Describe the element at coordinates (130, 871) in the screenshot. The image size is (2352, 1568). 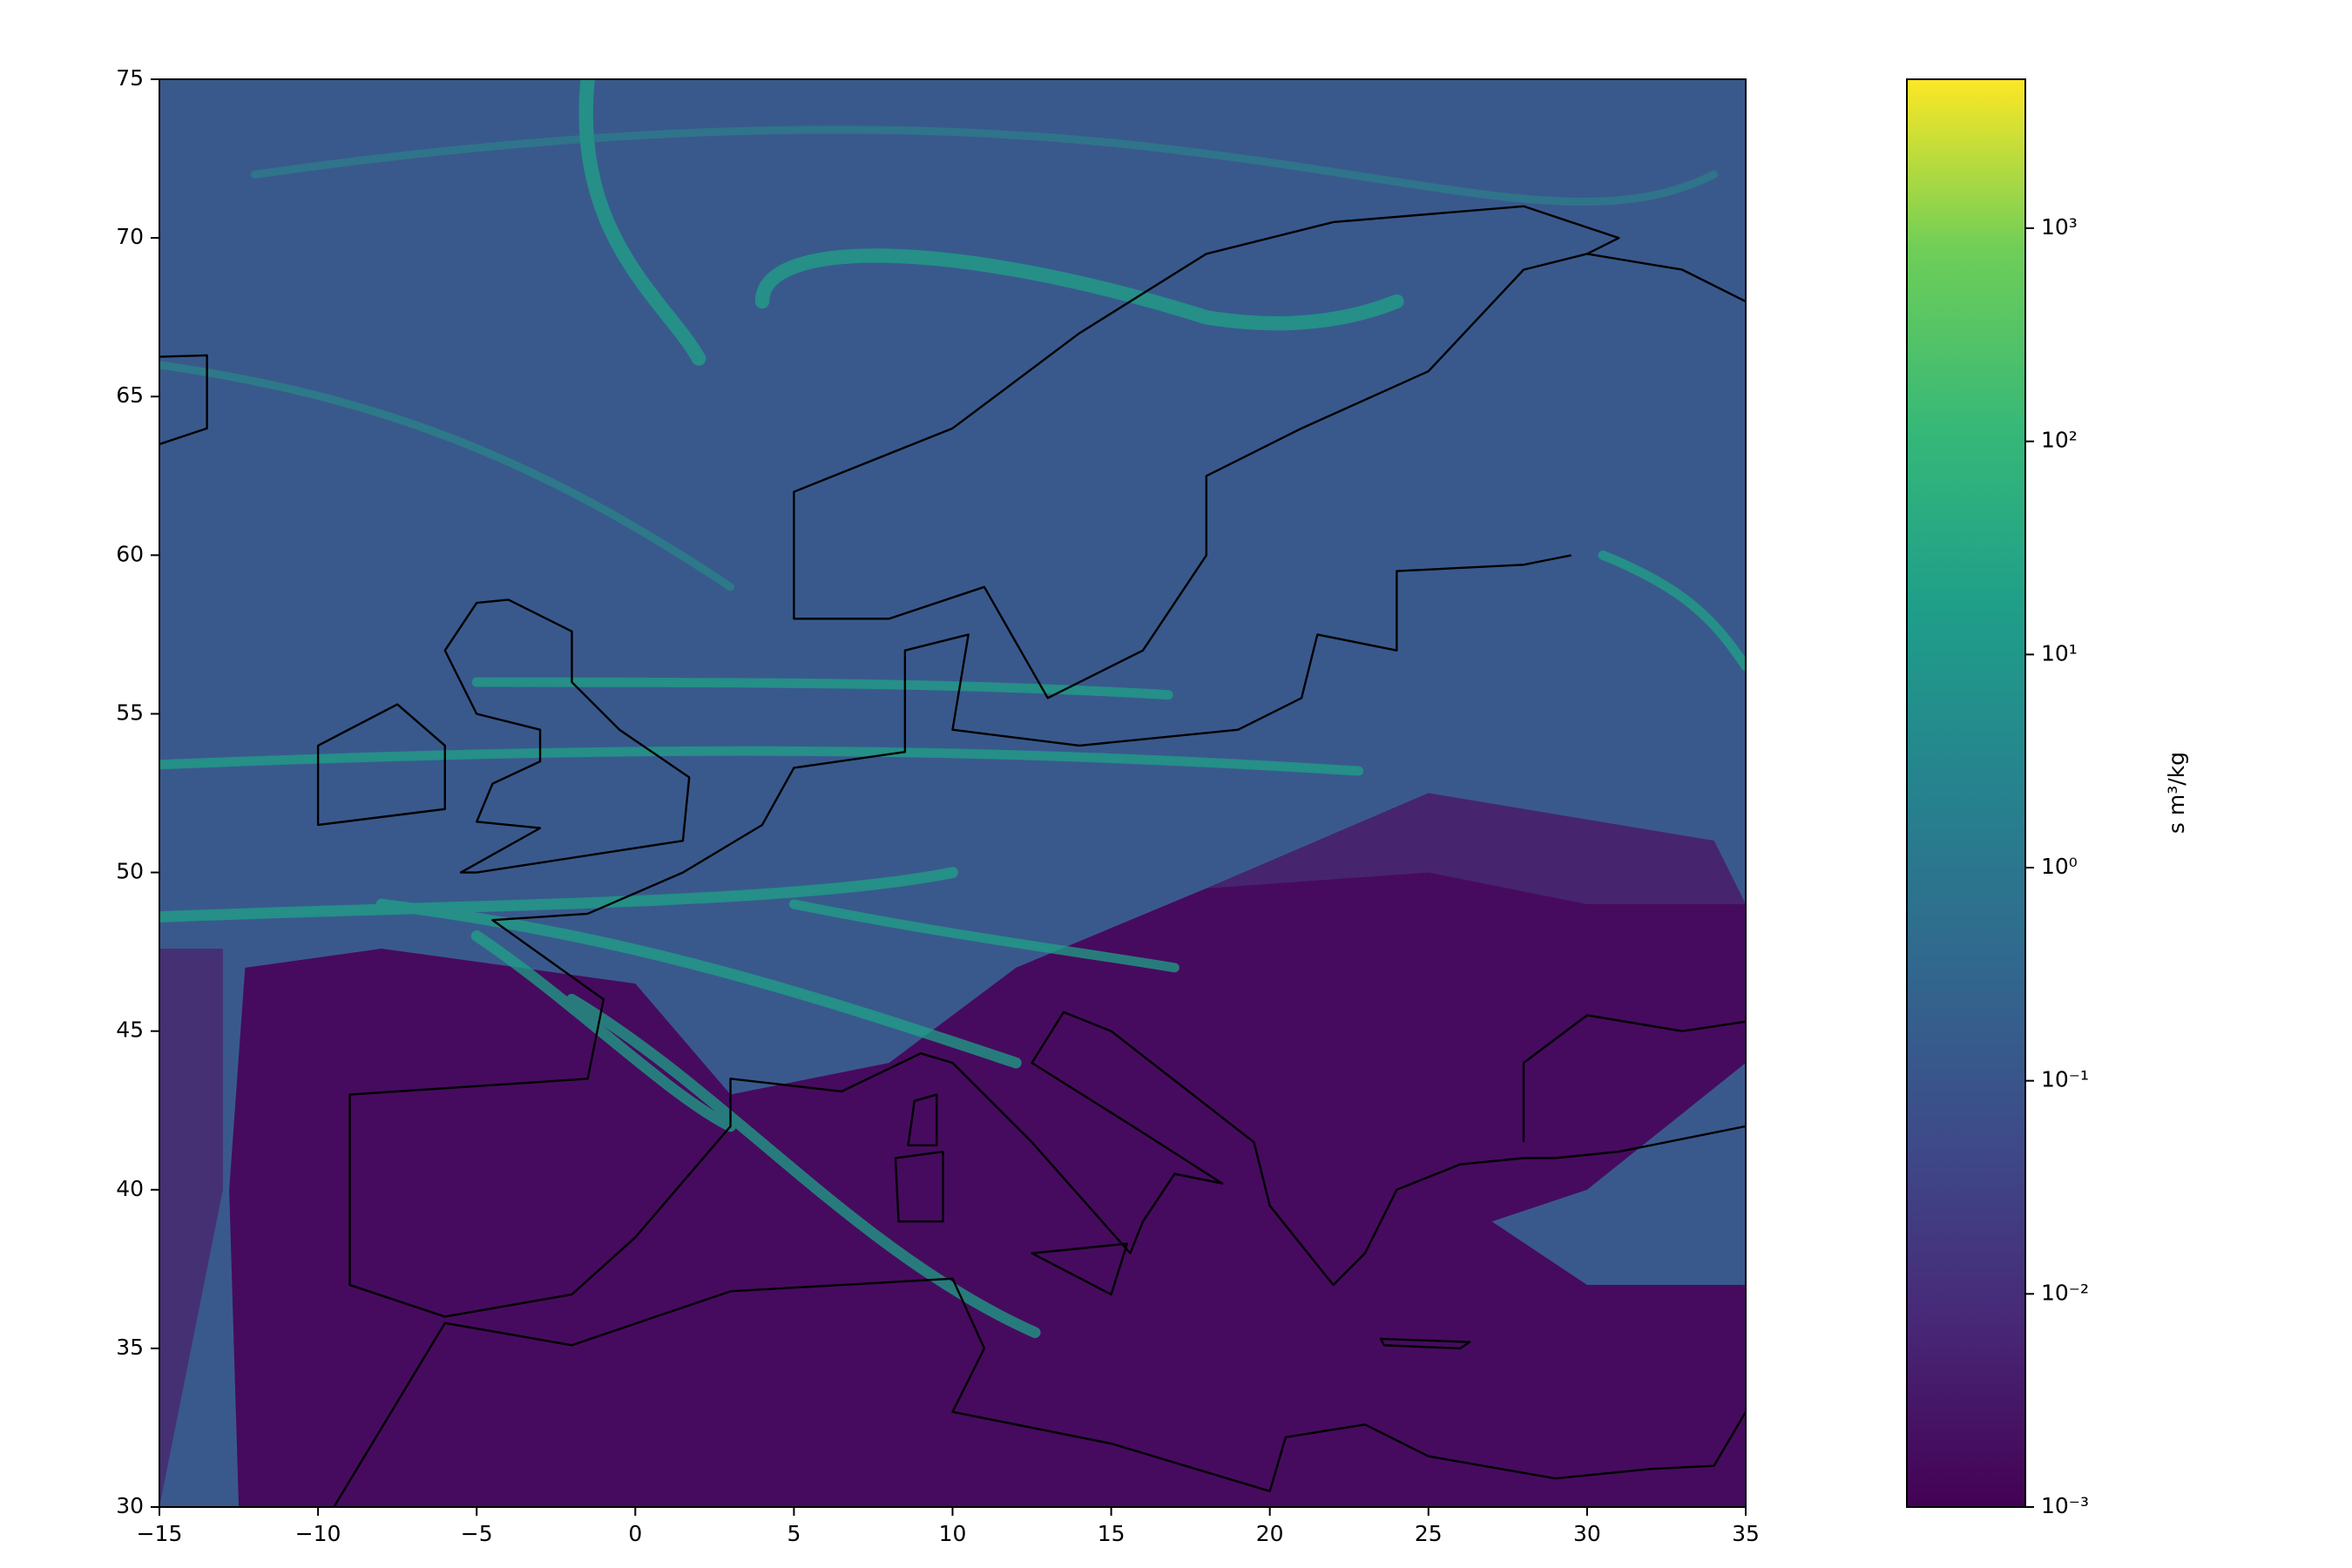
I see `y-tick-label: 50` at that location.